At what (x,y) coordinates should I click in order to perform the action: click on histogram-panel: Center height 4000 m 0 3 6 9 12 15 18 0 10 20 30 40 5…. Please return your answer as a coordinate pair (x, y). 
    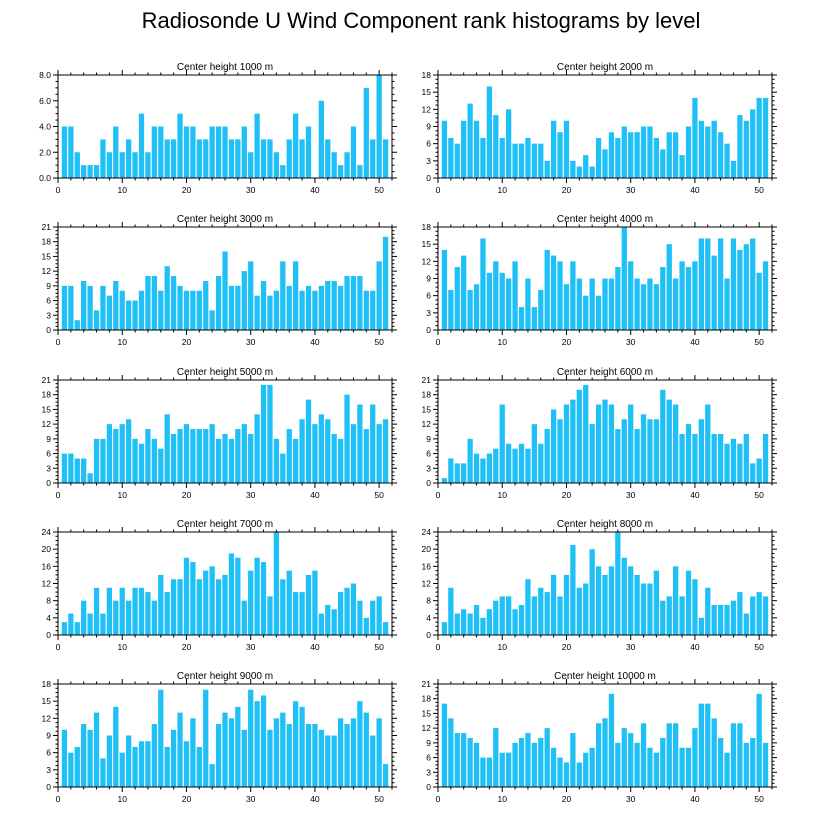
    Looking at the image, I should click on (599, 280).